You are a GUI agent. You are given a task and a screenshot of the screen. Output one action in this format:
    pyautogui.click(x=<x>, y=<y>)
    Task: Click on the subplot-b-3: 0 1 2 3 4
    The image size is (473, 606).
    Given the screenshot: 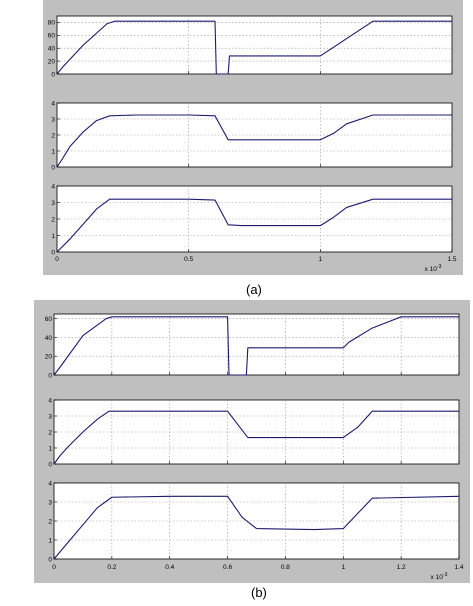 What is the action you would take?
    pyautogui.click(x=254, y=521)
    